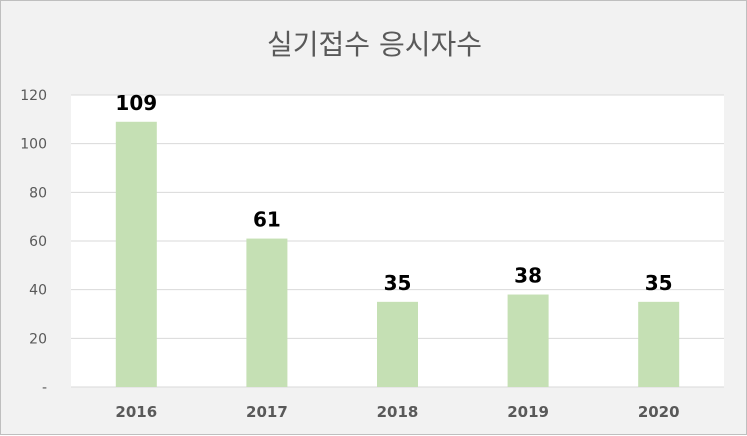  What do you see at coordinates (267, 220) in the screenshot?
I see `data-label: 61` at bounding box center [267, 220].